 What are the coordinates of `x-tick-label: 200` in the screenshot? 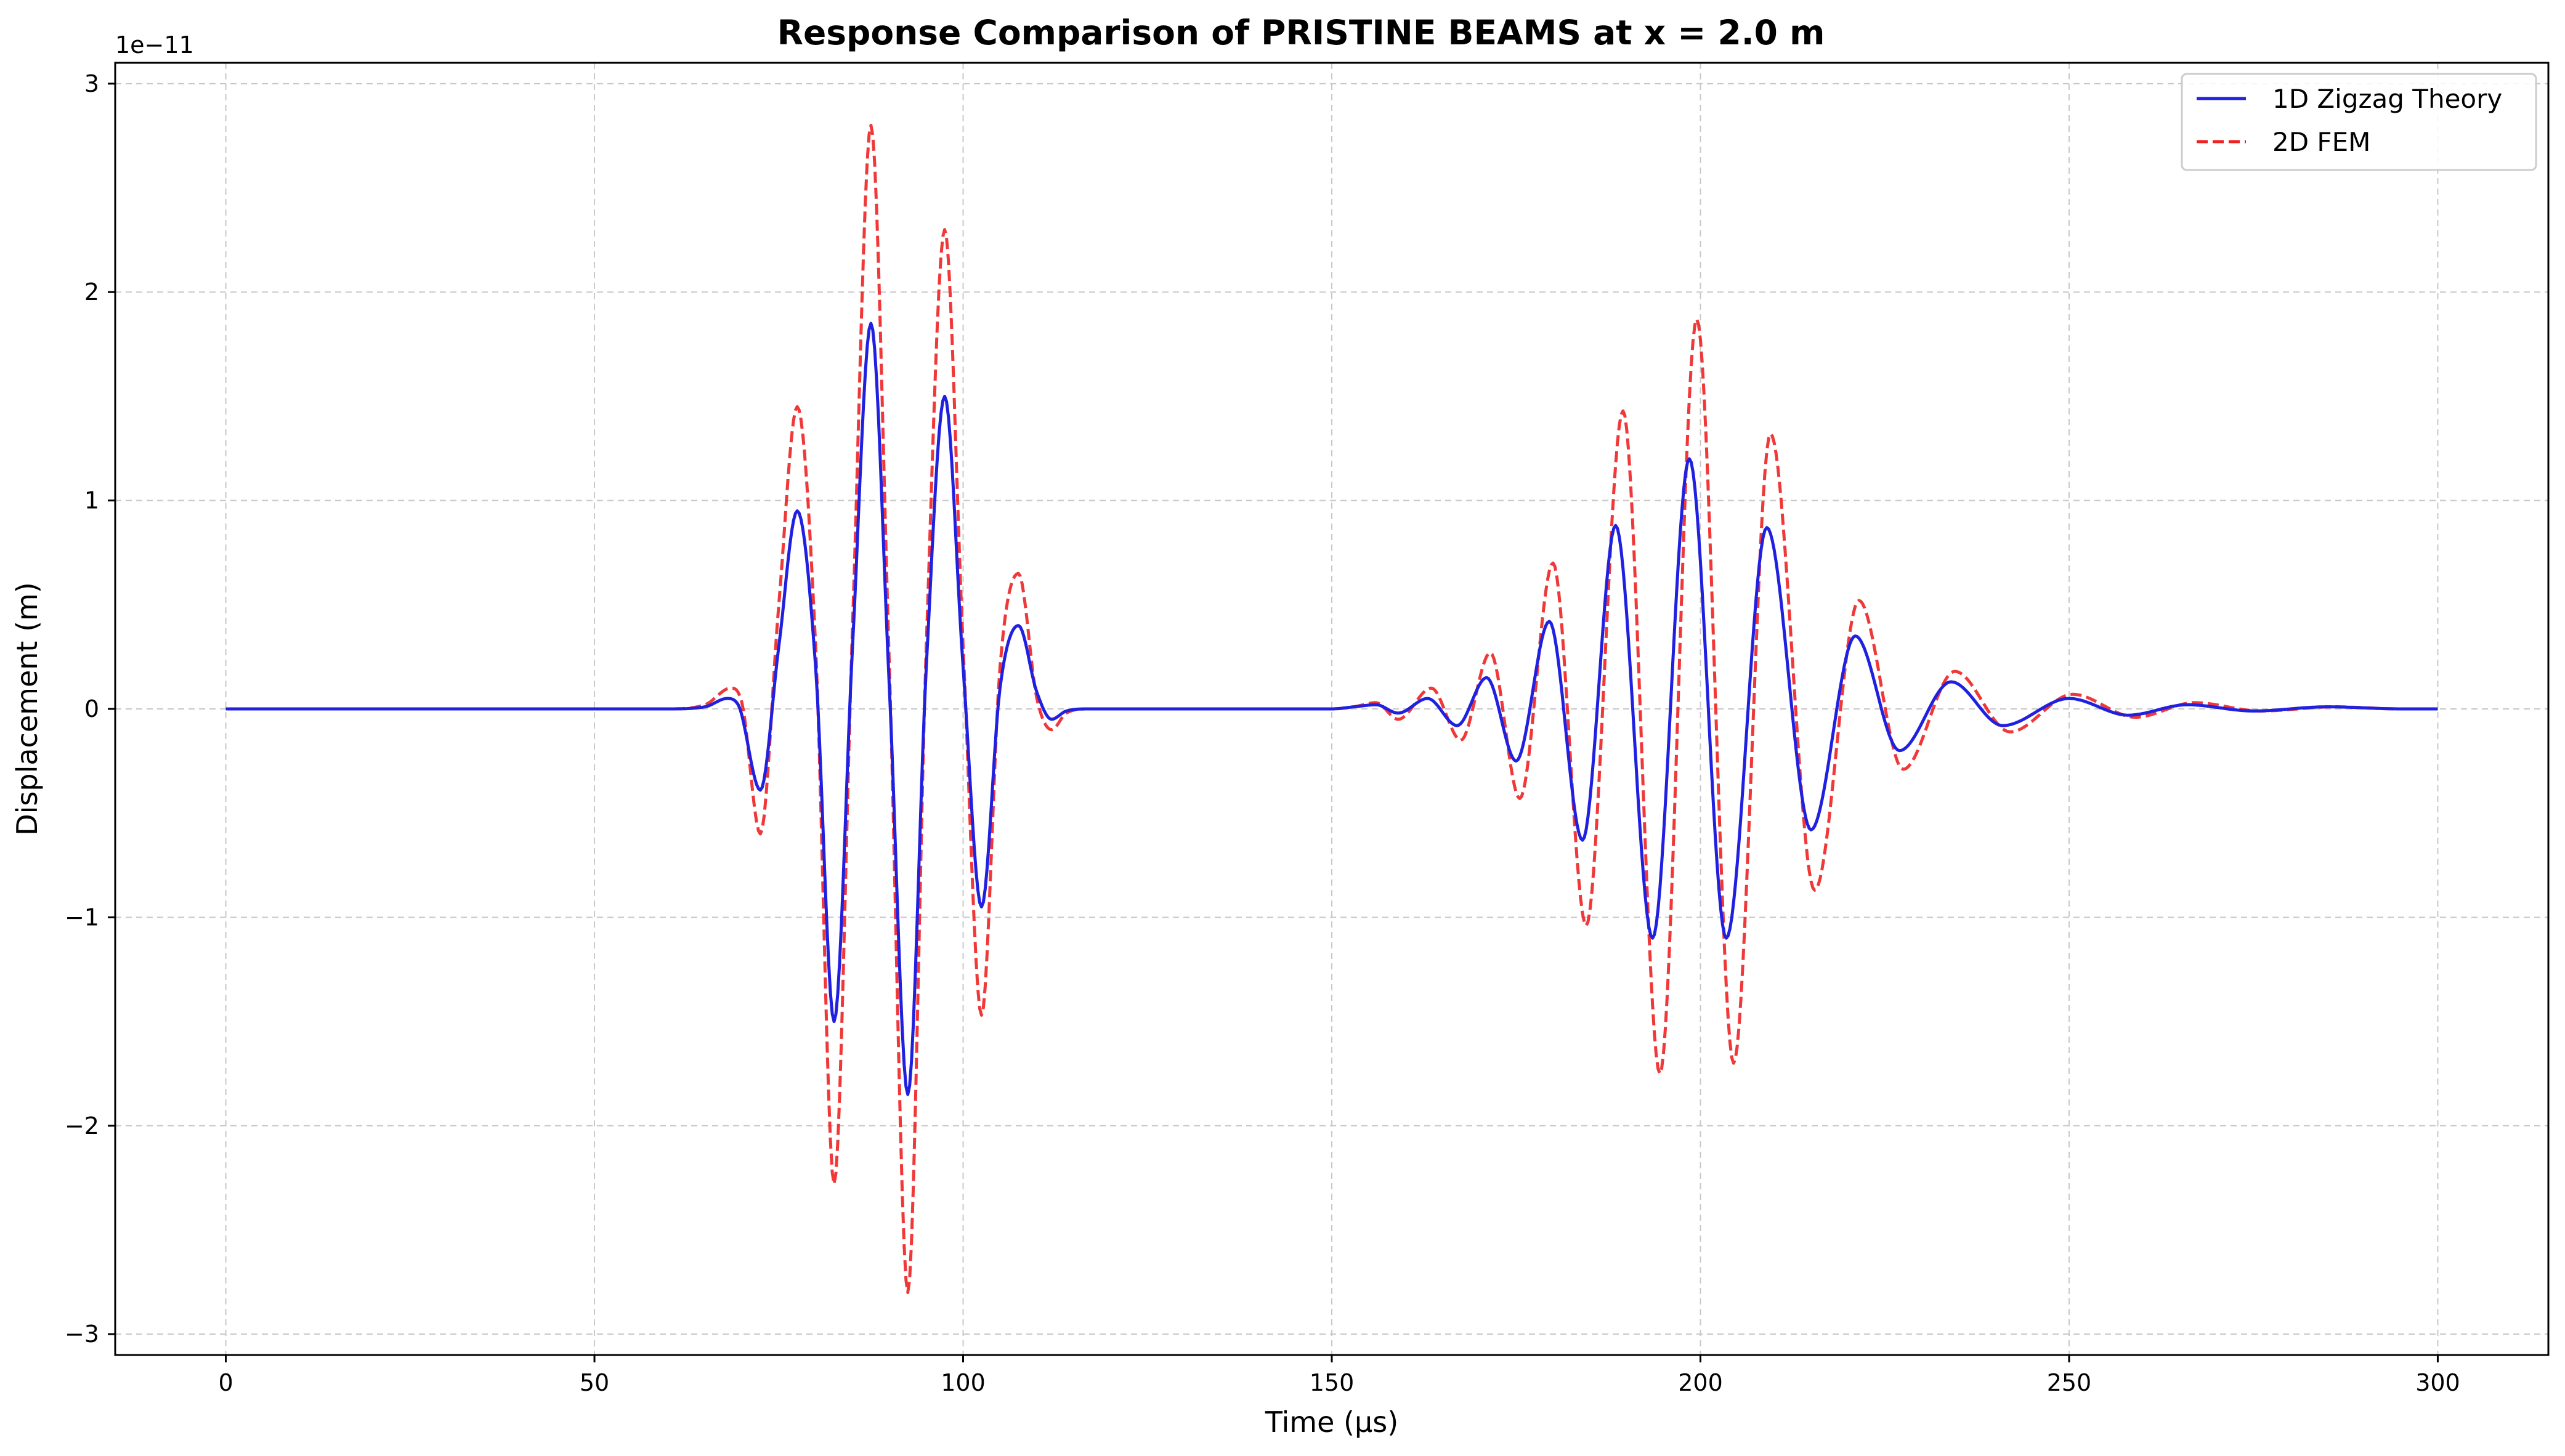 It's located at (1700, 1382).